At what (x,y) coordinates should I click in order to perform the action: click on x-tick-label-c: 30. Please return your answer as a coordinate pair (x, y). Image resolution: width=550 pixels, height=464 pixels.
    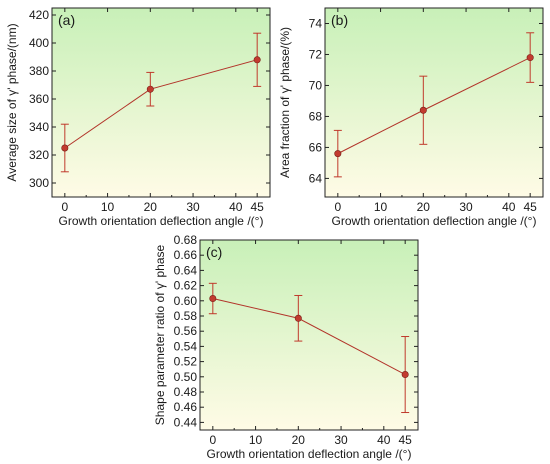
    Looking at the image, I should click on (341, 440).